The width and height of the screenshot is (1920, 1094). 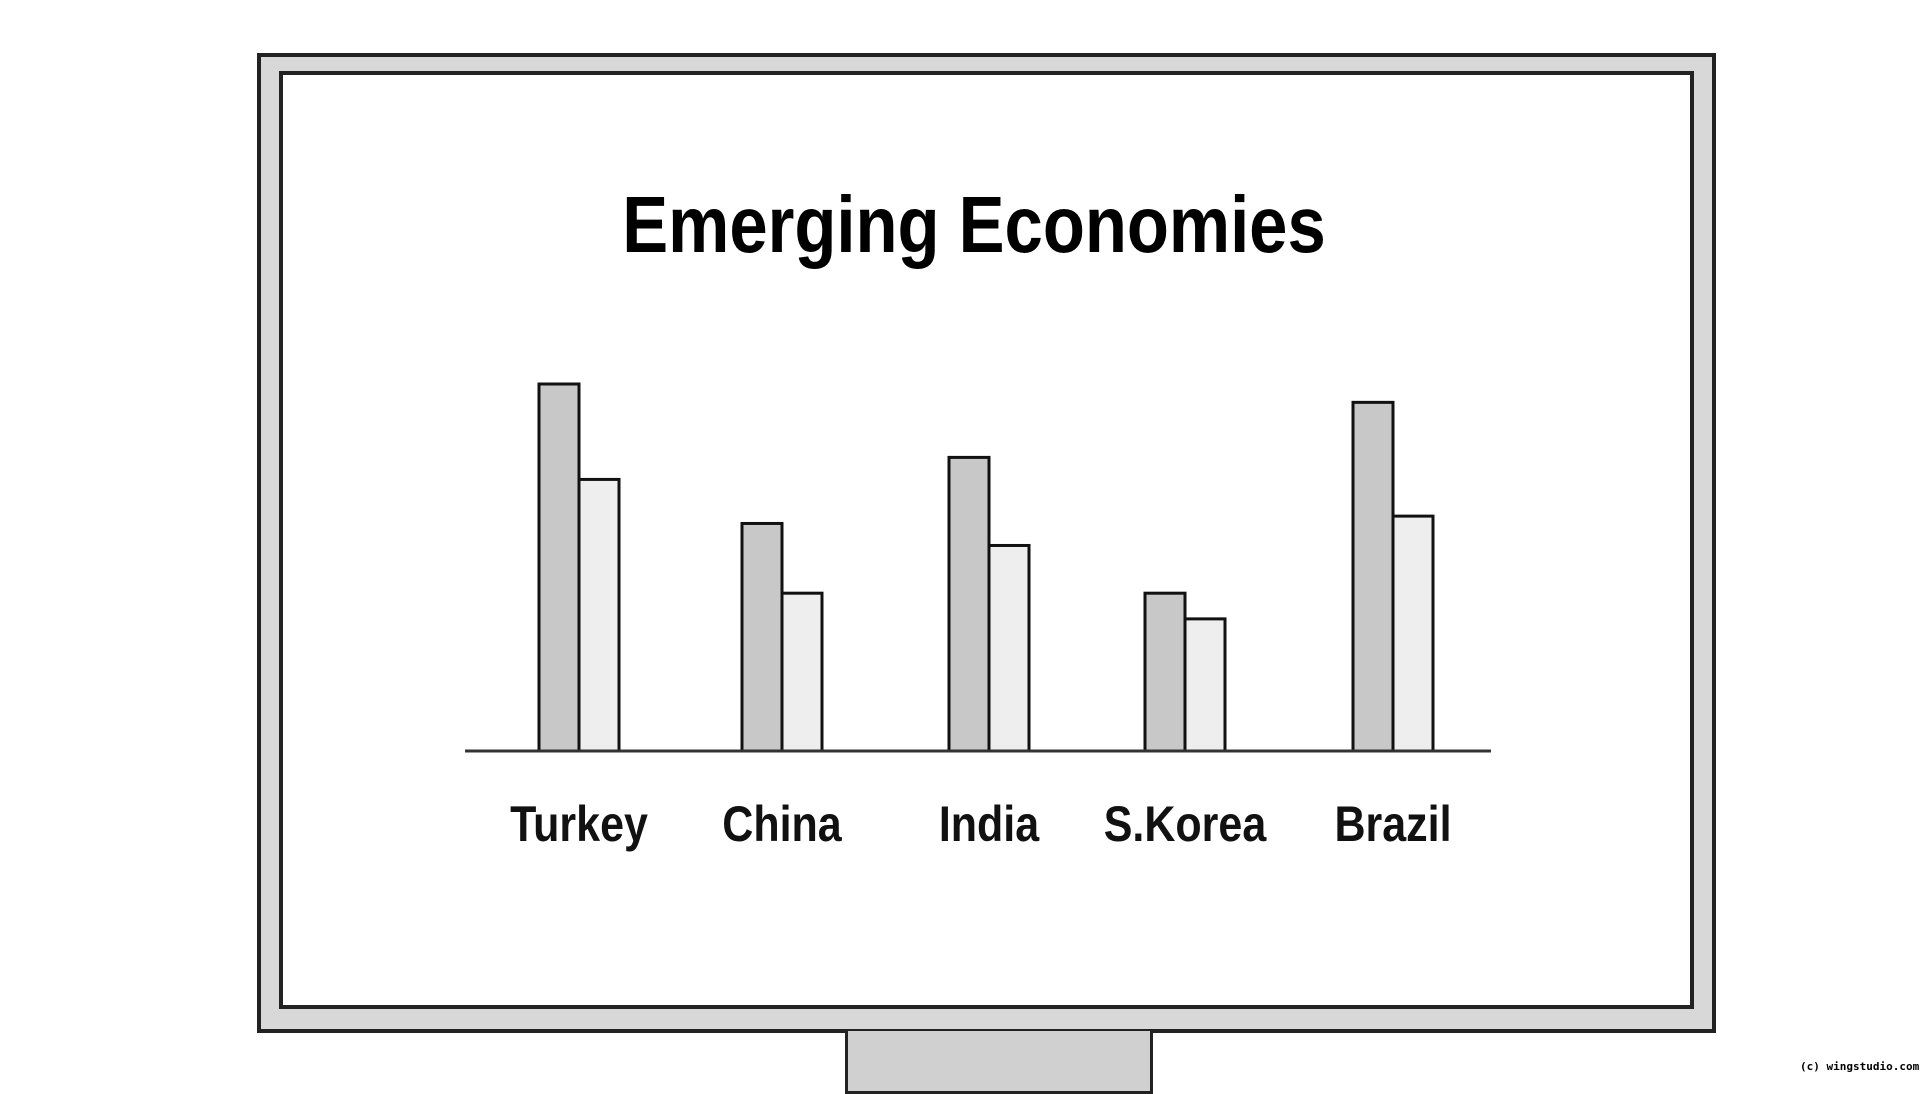 I want to click on copyright-text: (c) wingstudio.com, so click(x=1860, y=1066).